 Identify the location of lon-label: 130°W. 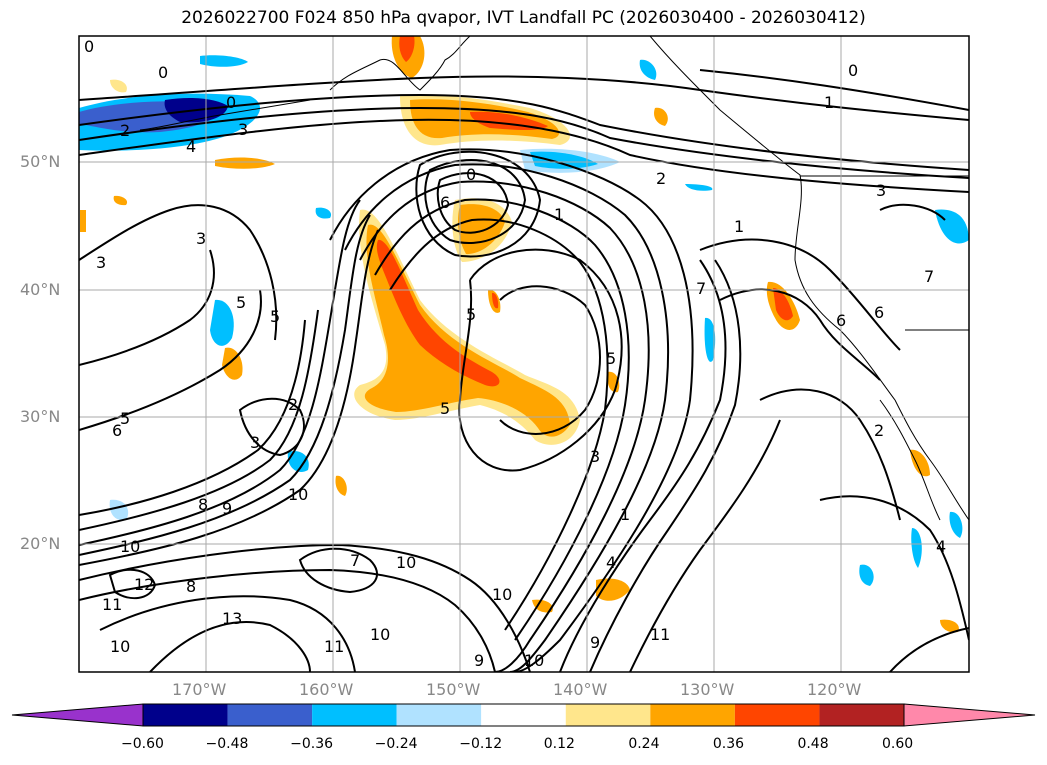
(707, 689).